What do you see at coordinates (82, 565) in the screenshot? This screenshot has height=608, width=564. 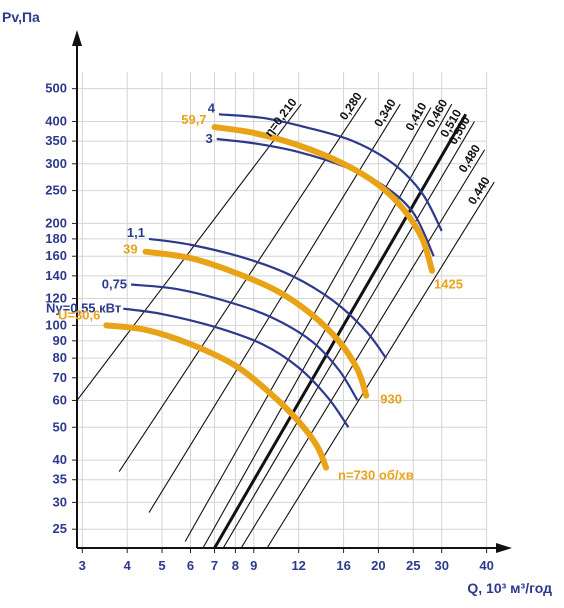 I see `x-tick-label: 3` at bounding box center [82, 565].